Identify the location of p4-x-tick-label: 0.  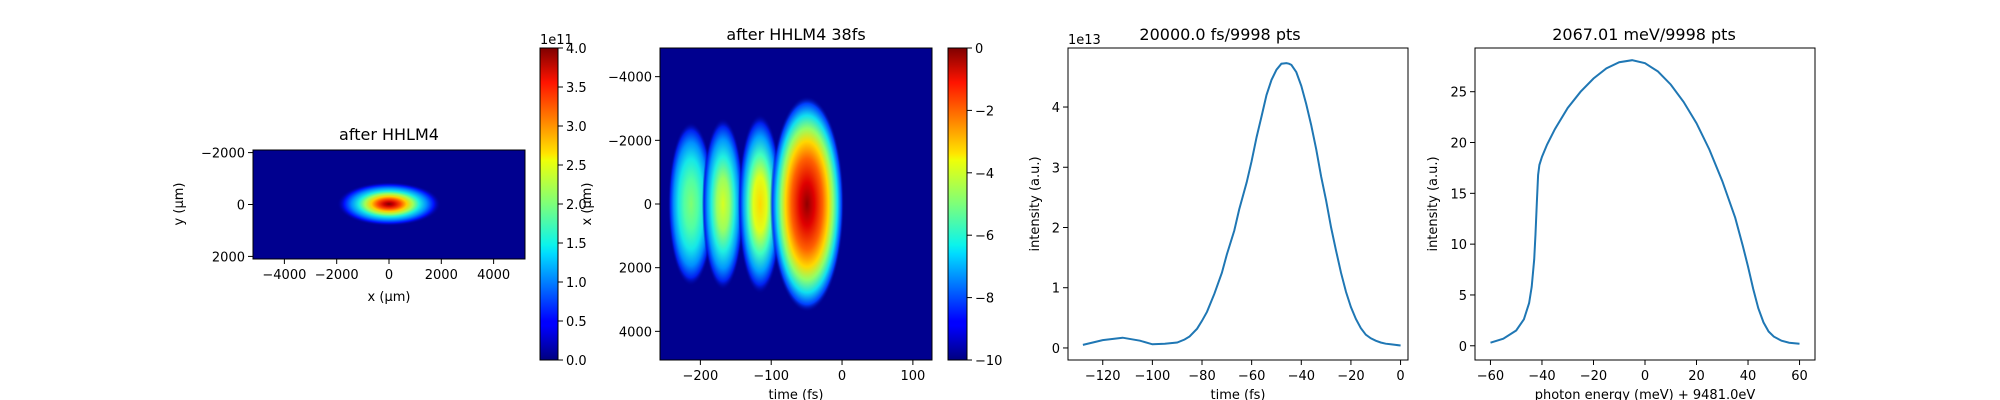
(1645, 376).